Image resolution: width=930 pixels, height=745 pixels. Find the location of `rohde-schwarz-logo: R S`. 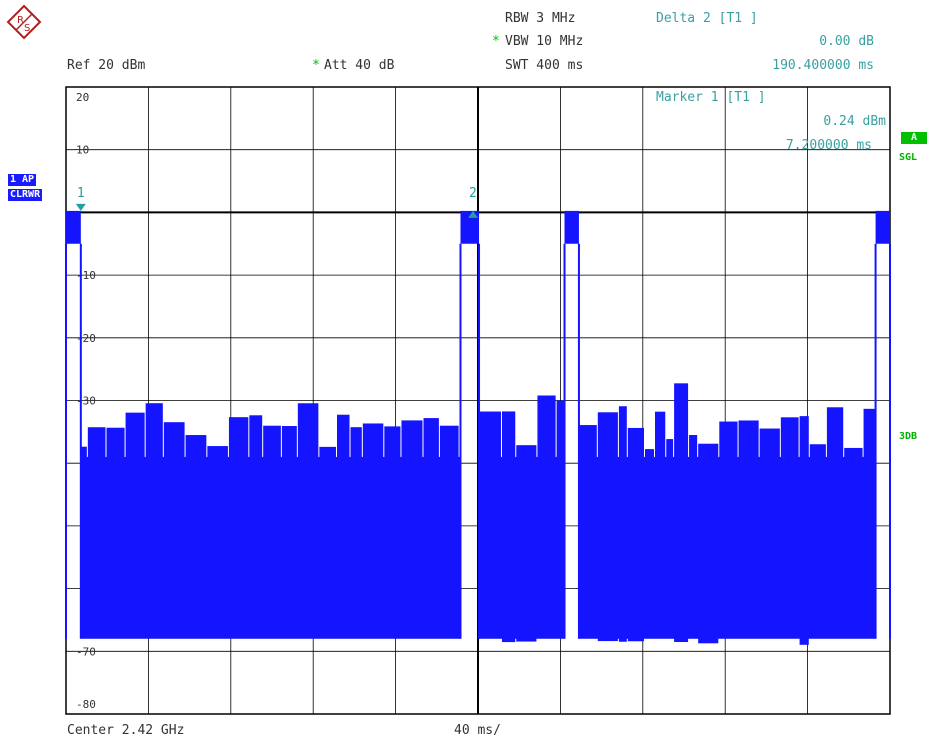

rohde-schwarz-logo: R S is located at coordinates (24, 22).